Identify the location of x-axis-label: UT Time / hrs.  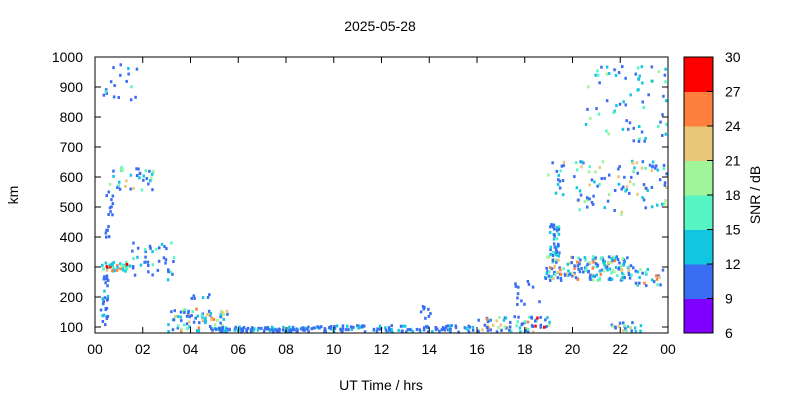
(381, 385).